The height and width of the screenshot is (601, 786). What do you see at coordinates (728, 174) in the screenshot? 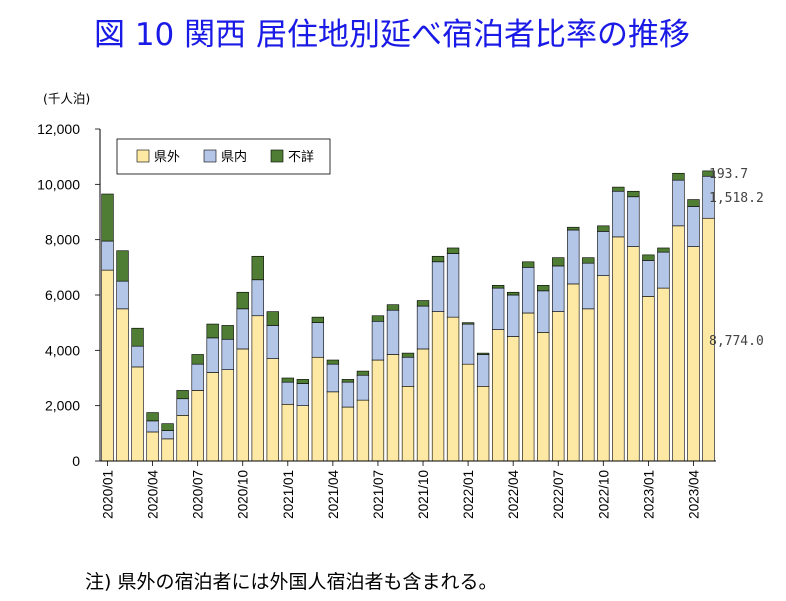
I see `annotation-fushou-latest: 193.7` at bounding box center [728, 174].